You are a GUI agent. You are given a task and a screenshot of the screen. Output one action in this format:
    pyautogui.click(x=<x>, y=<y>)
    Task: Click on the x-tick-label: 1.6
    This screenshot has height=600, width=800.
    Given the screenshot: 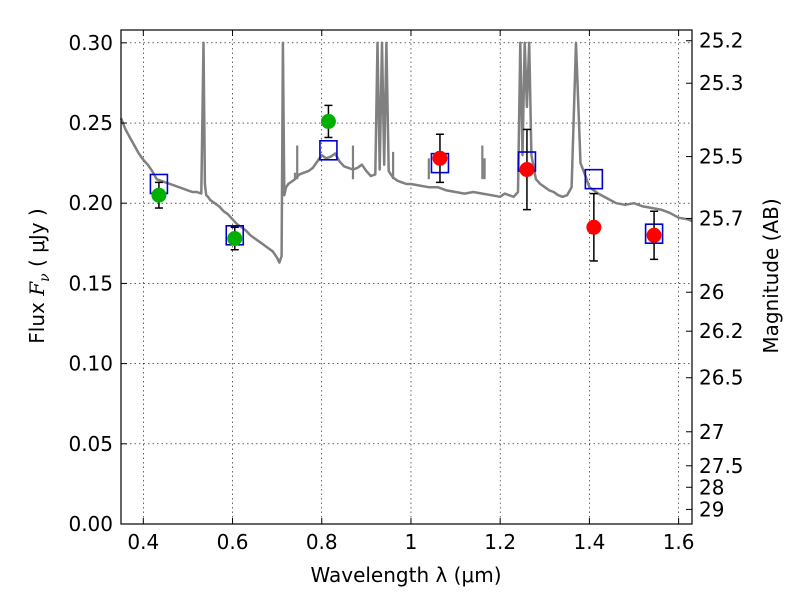 What is the action you would take?
    pyautogui.click(x=679, y=542)
    